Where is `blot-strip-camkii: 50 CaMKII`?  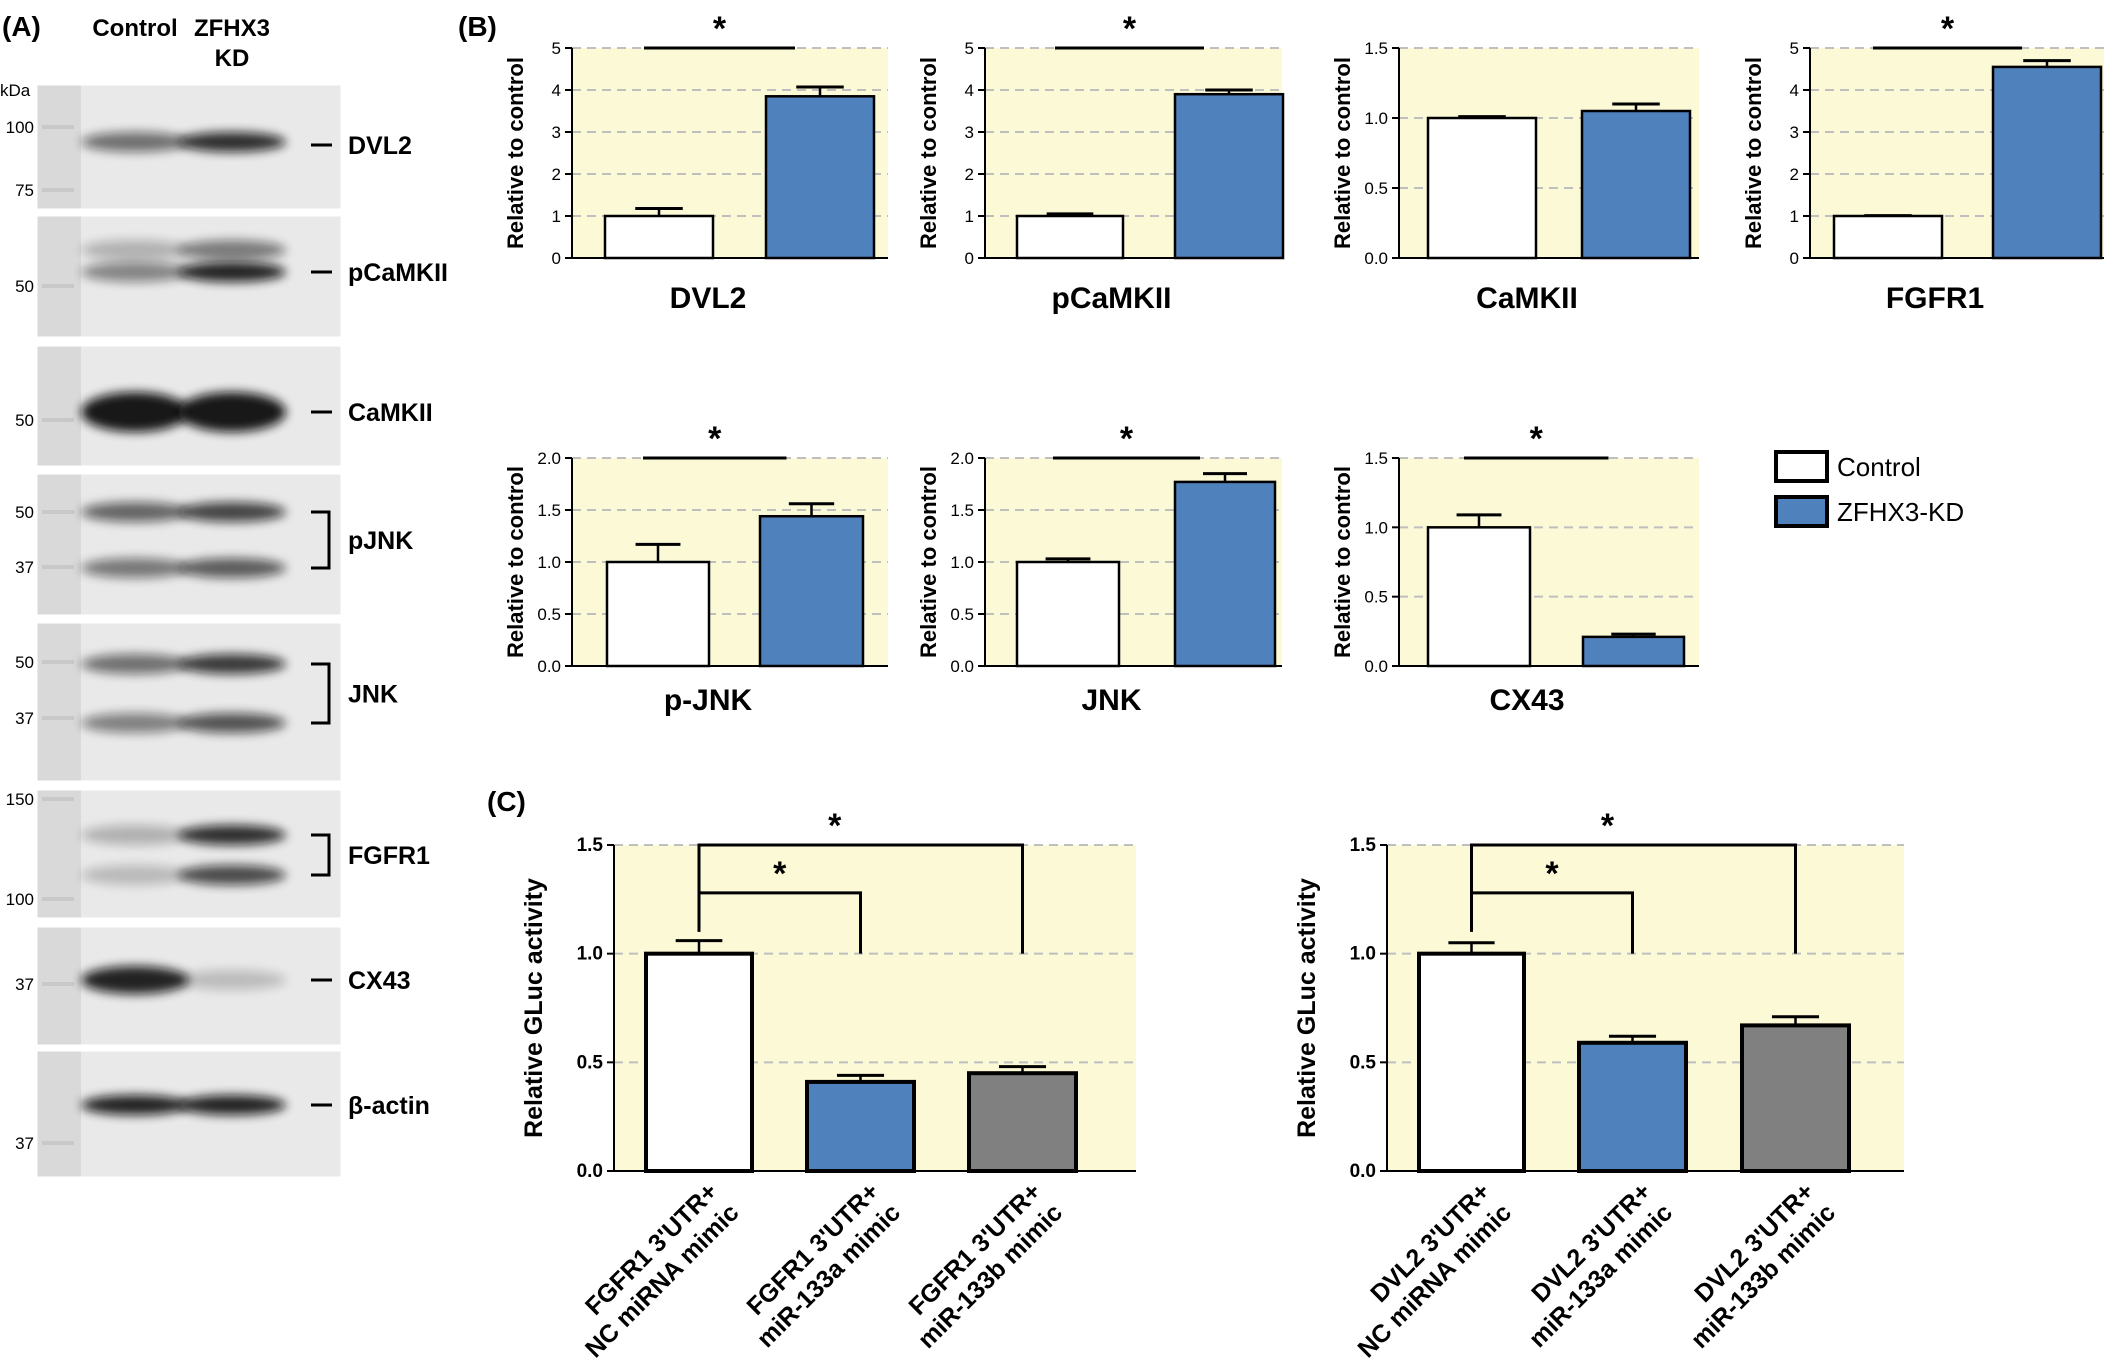
blot-strip-camkii: 50 CaMKII is located at coordinates (224, 406).